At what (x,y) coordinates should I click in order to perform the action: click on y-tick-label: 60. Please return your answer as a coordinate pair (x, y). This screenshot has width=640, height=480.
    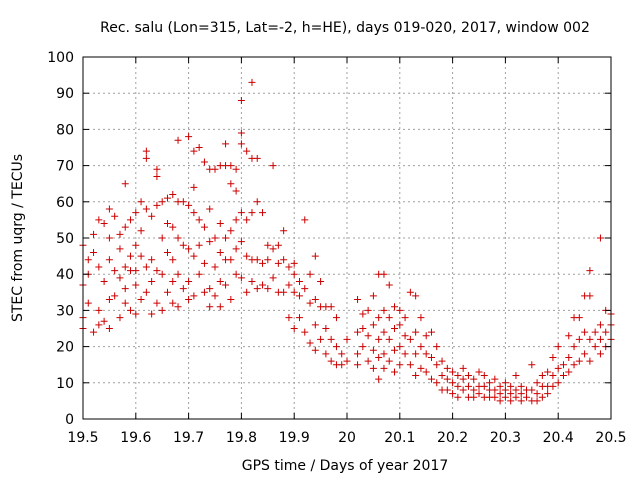
    Looking at the image, I should click on (65, 203).